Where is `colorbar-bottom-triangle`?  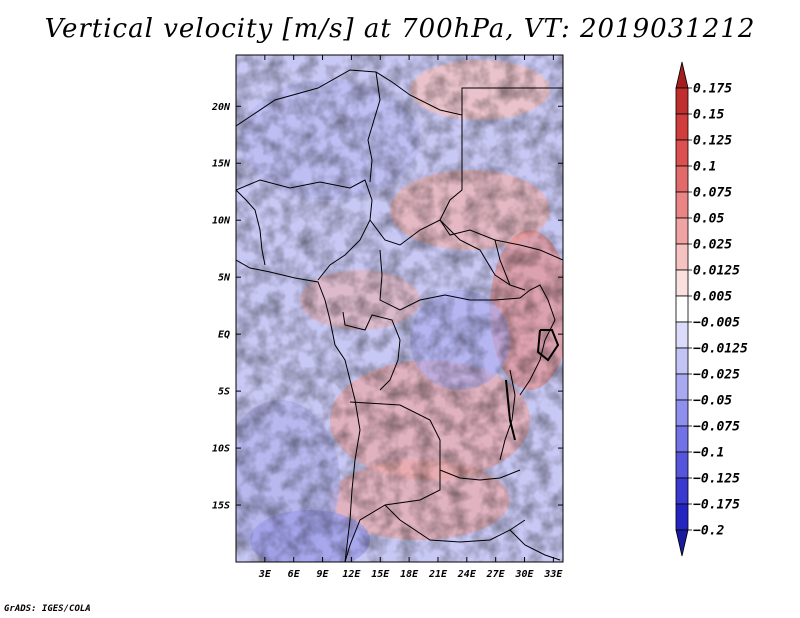 colorbar-bottom-triangle is located at coordinates (682, 543).